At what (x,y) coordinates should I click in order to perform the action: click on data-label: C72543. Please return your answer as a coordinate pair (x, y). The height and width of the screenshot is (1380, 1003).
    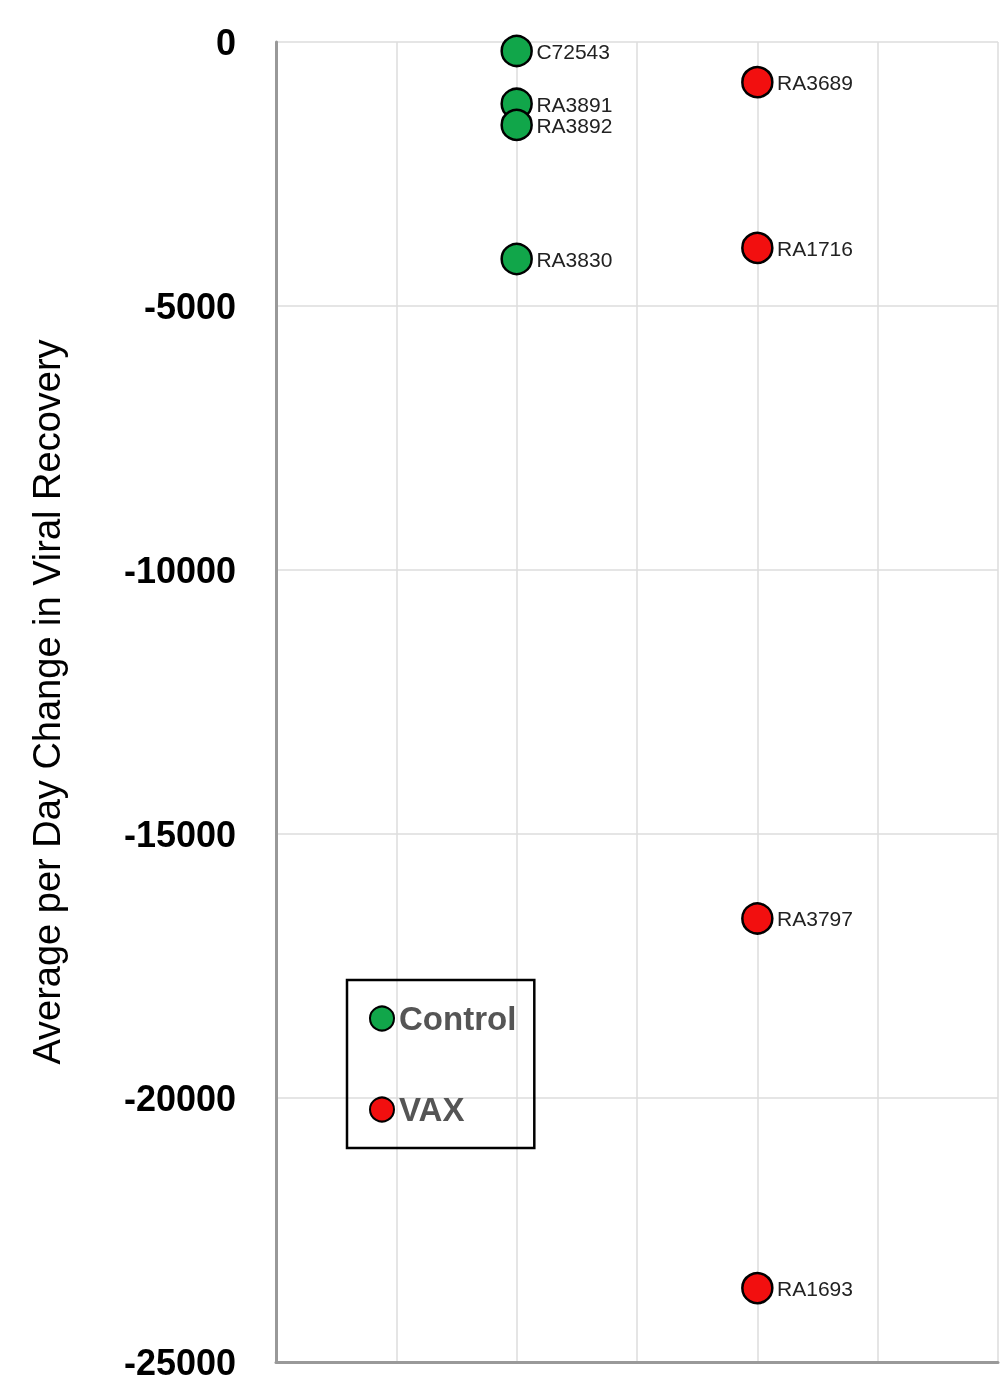
    Looking at the image, I should click on (573, 51).